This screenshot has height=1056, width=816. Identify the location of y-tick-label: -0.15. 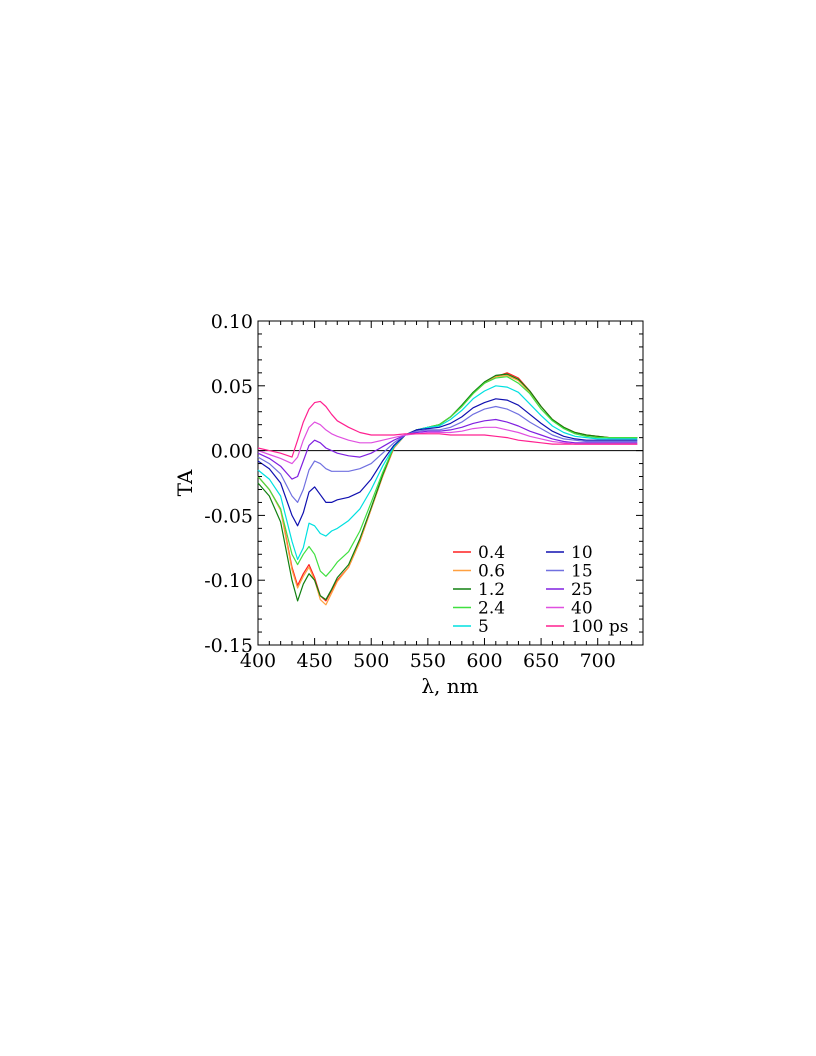
(228, 646).